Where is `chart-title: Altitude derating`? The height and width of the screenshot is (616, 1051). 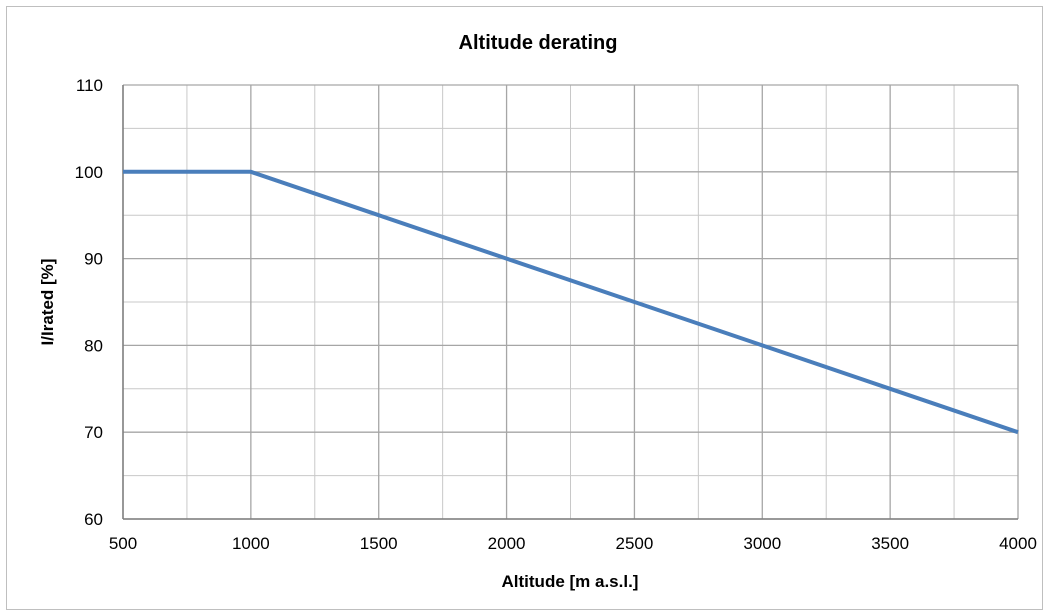
chart-title: Altitude derating is located at coordinates (538, 43).